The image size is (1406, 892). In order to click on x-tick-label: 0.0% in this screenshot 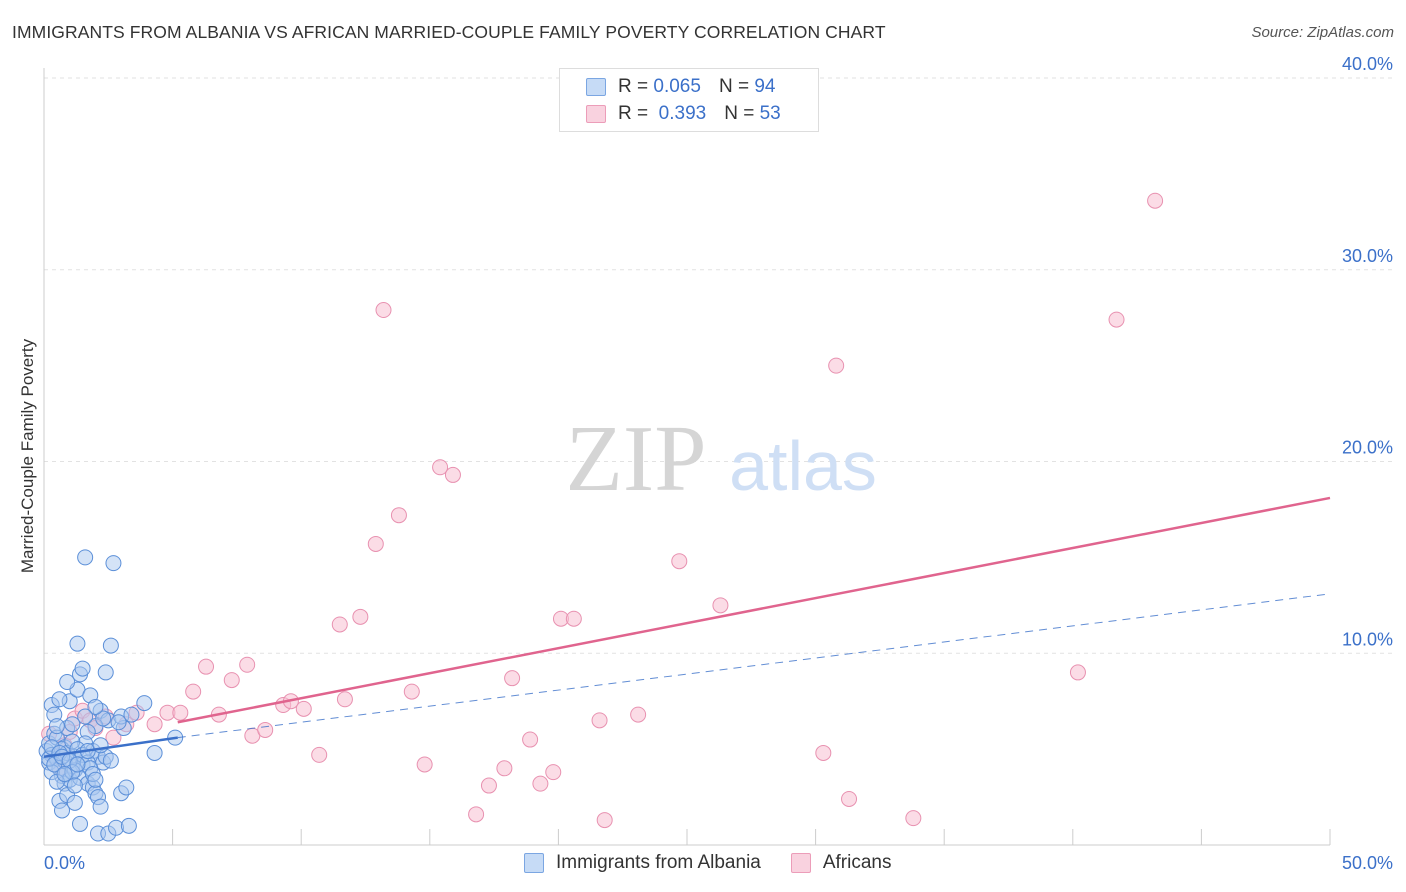, I will do `click(64, 863)`.